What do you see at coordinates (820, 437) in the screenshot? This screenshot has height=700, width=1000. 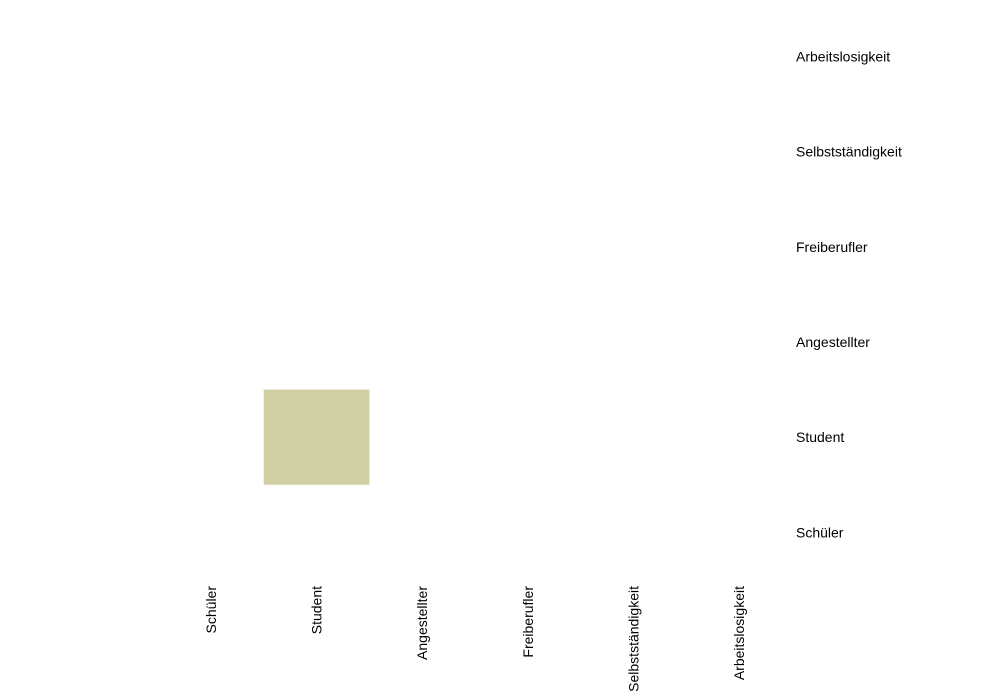 I see `y-tick-label-student: Student` at bounding box center [820, 437].